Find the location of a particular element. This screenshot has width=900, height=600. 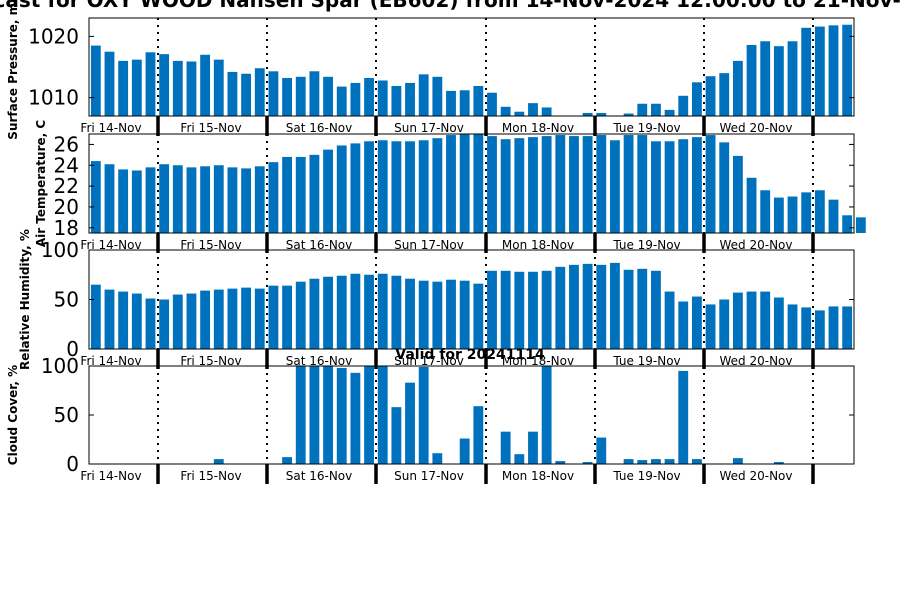

cloud-cover-axes-frame is located at coordinates (471, 415).